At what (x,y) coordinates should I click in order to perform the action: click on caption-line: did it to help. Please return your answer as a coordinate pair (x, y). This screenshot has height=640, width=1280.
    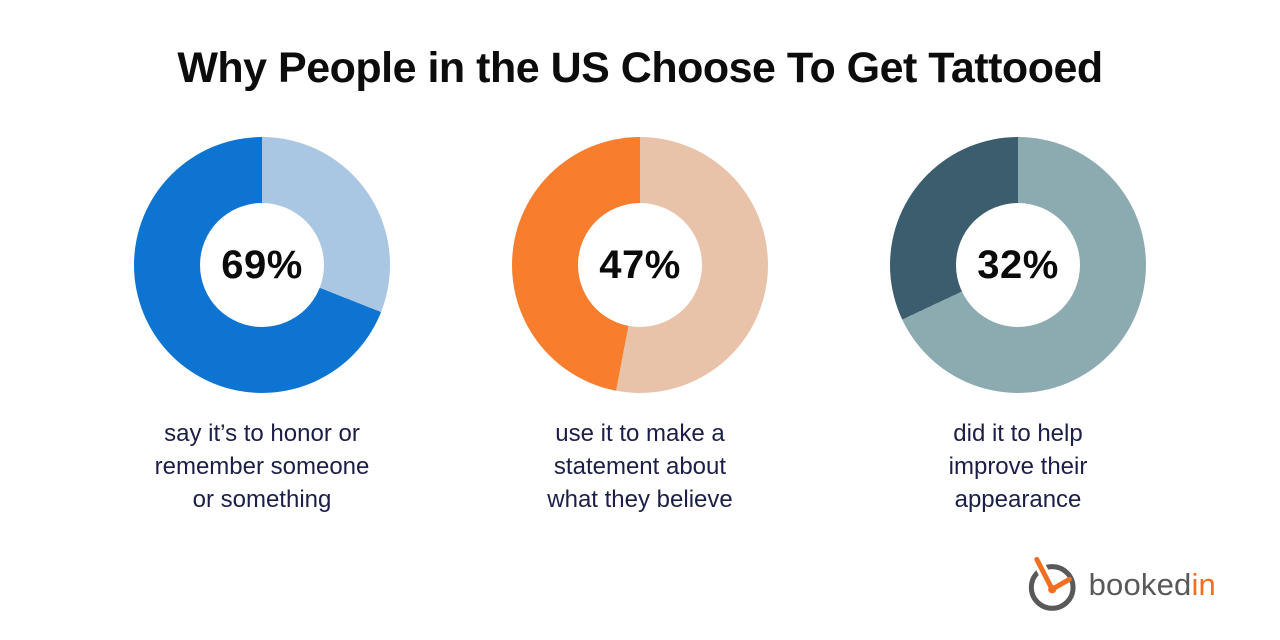
    Looking at the image, I should click on (1018, 433).